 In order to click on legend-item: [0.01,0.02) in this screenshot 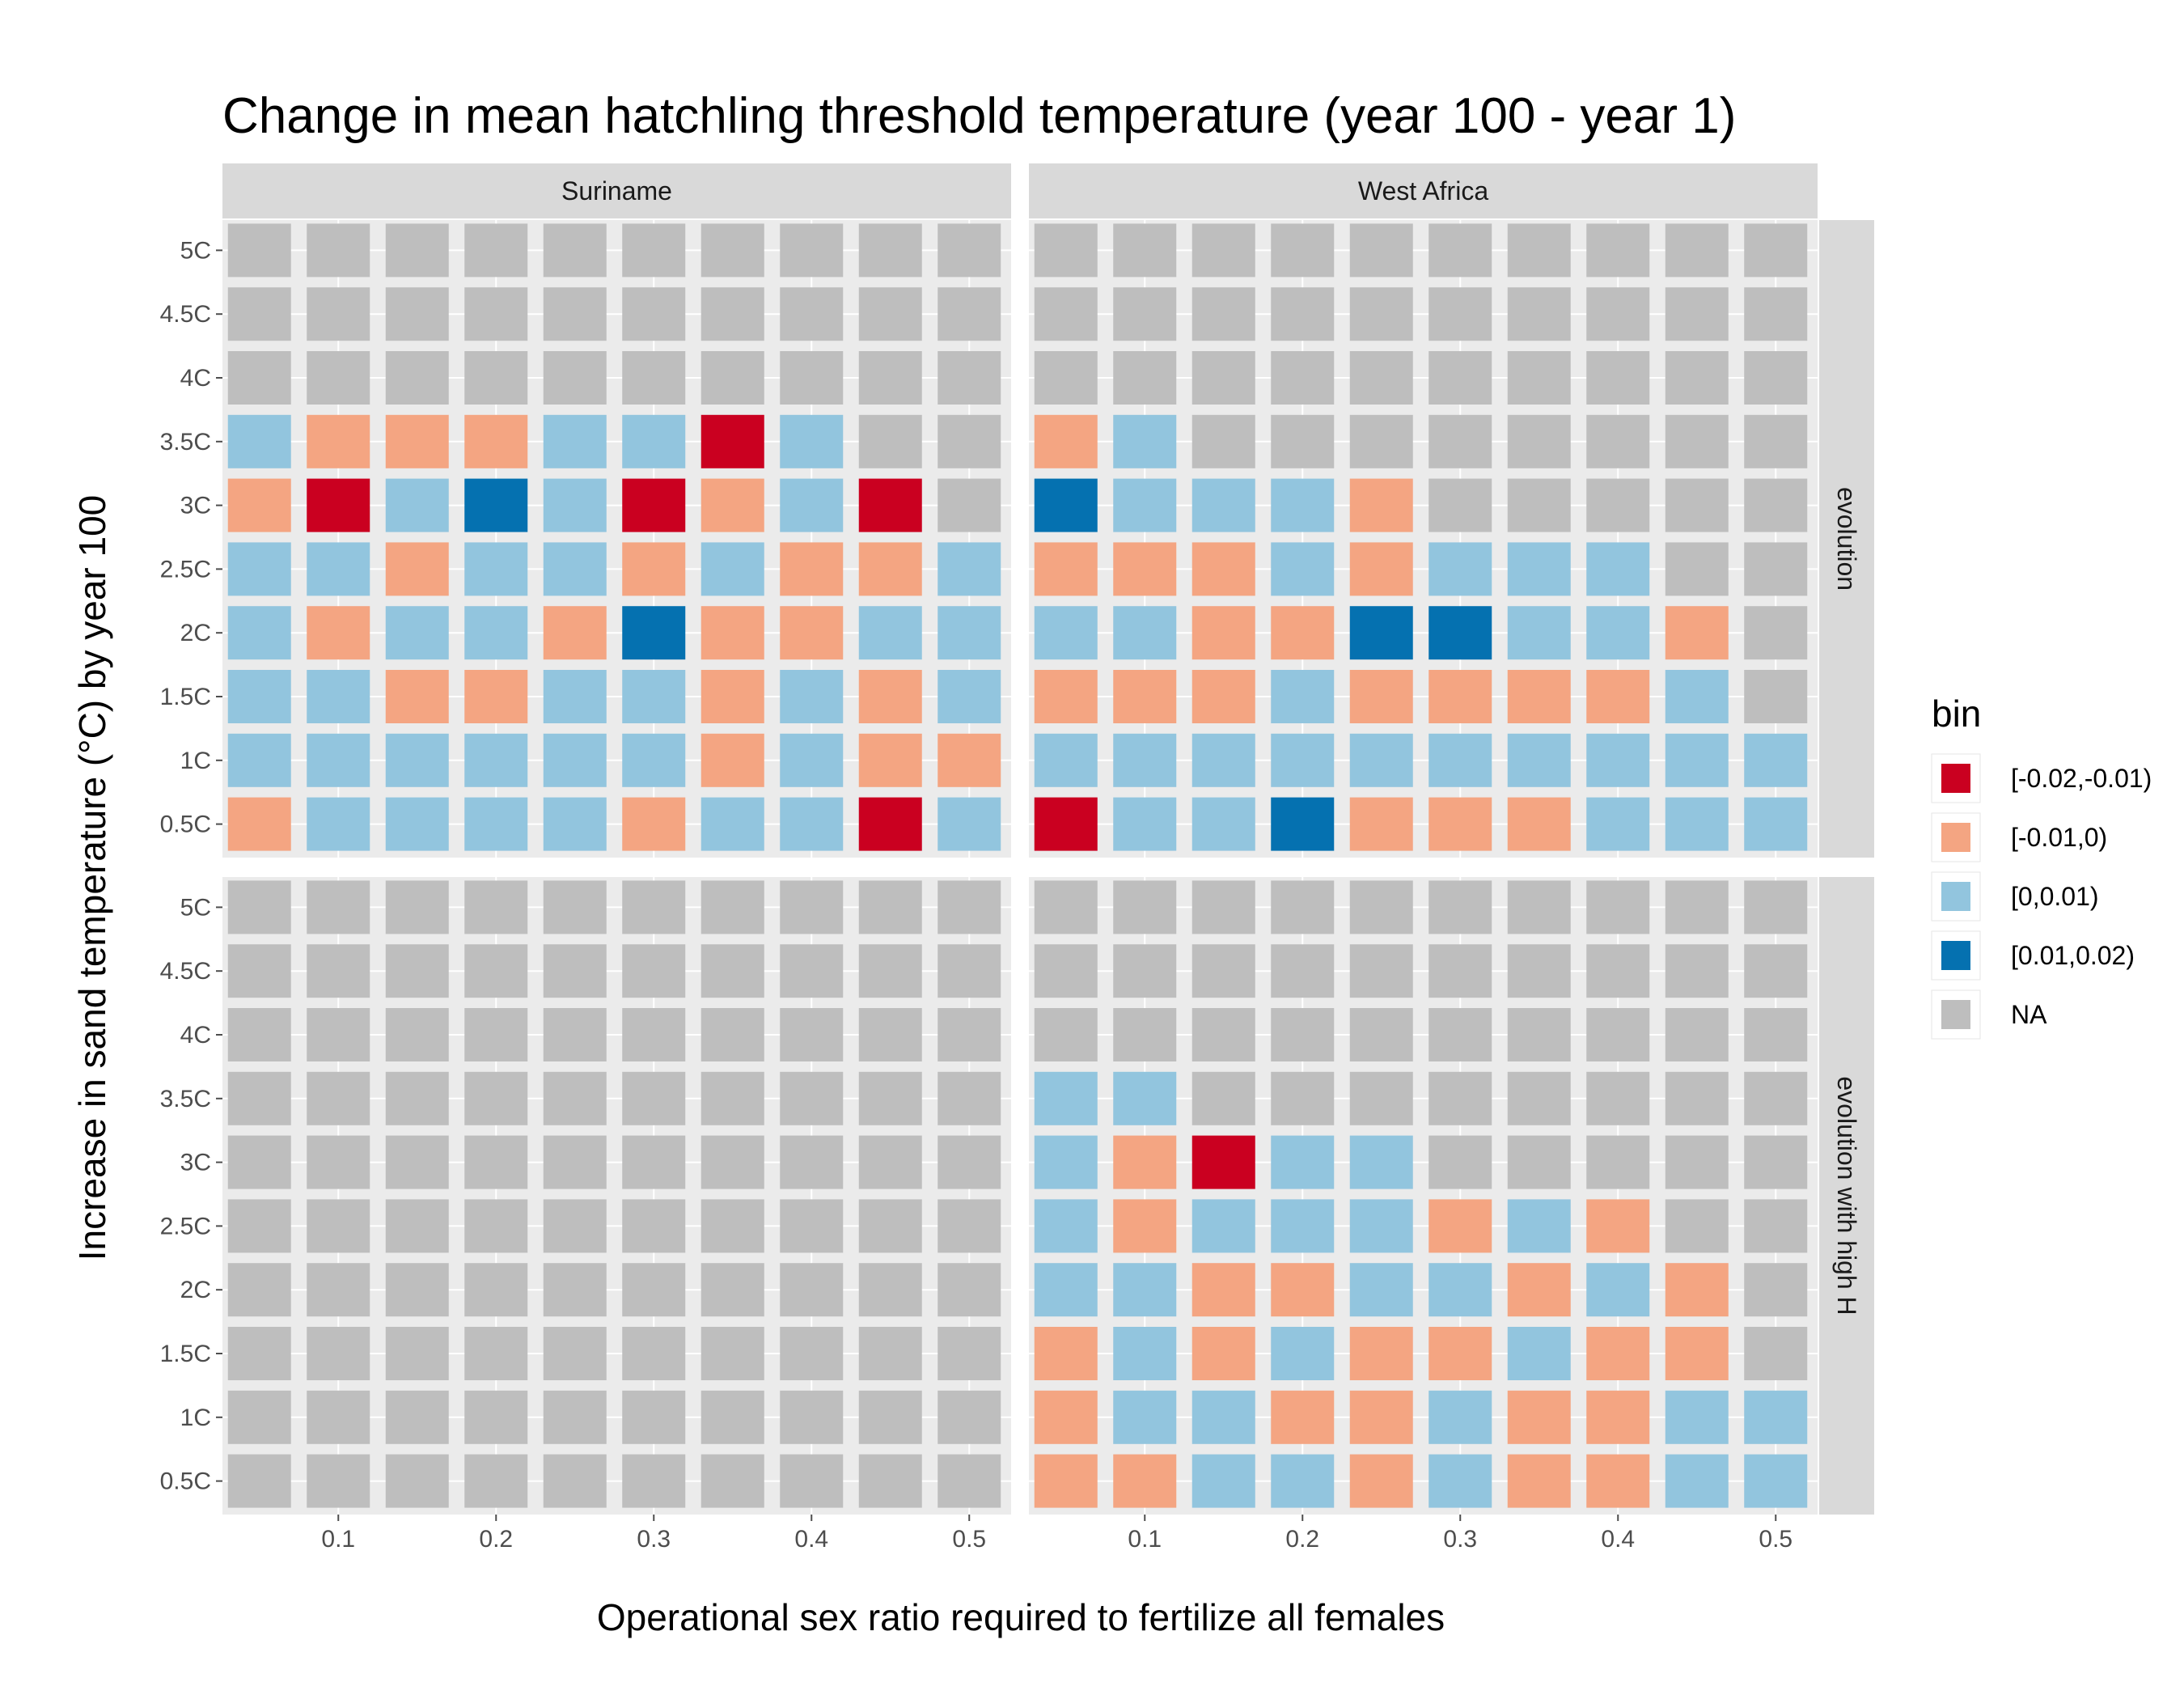, I will do `click(2033, 955)`.